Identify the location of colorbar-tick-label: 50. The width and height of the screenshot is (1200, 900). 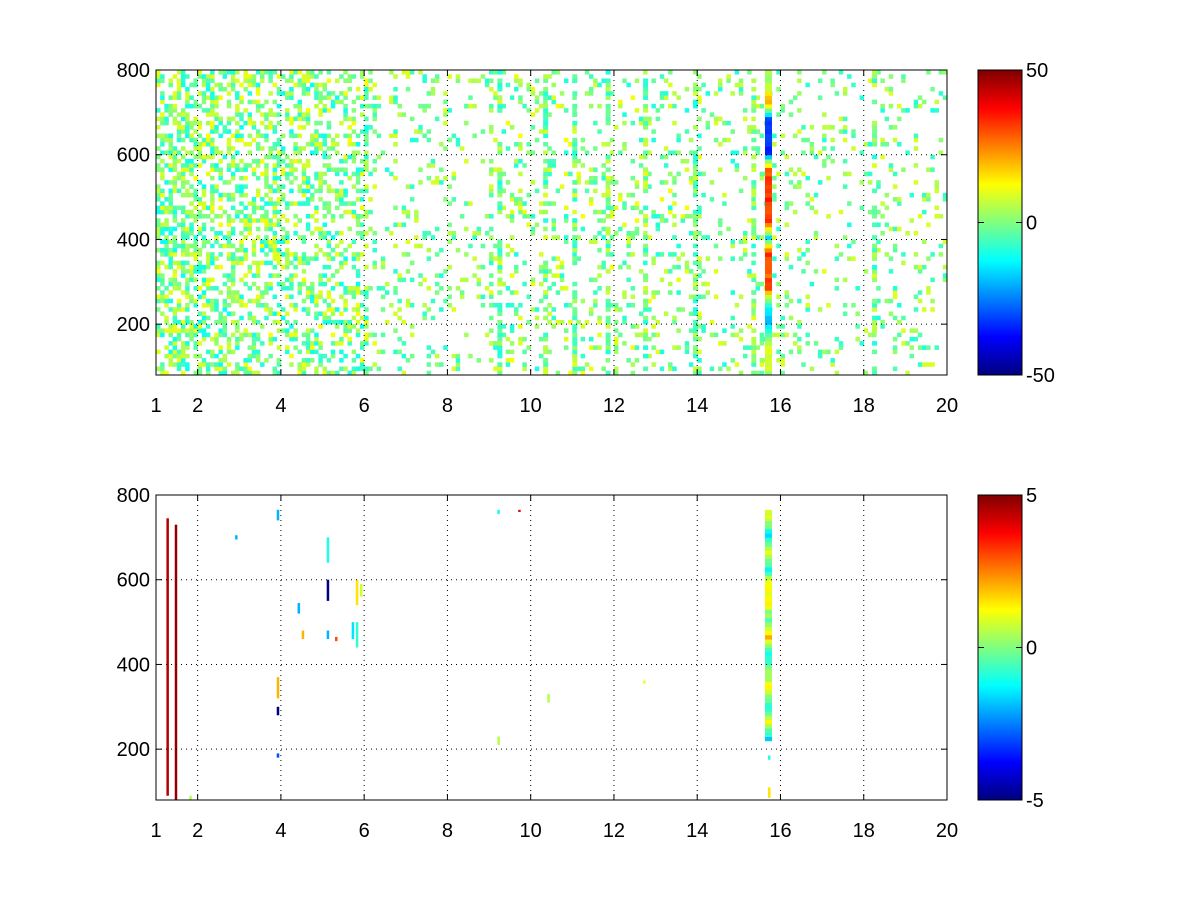
(1037, 71).